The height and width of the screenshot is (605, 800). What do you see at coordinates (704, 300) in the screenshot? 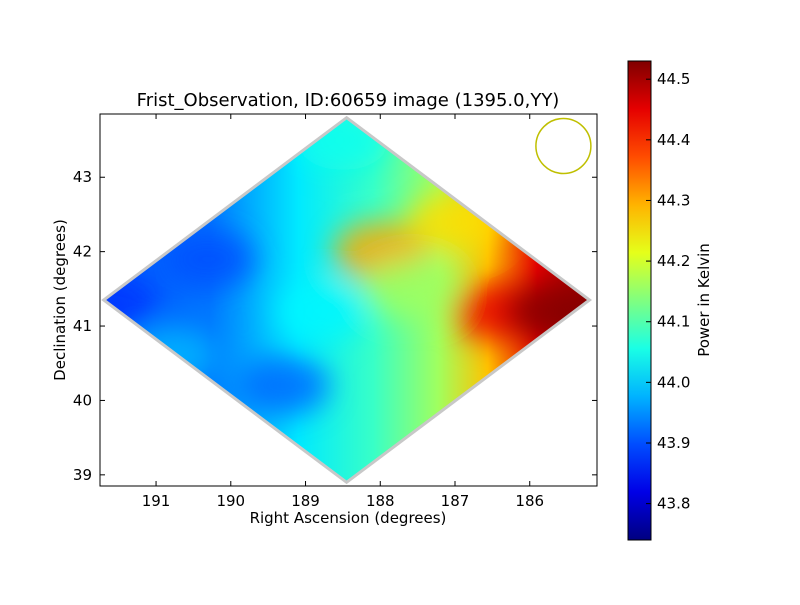
I see `colorbar-label: Power in Kelvin` at bounding box center [704, 300].